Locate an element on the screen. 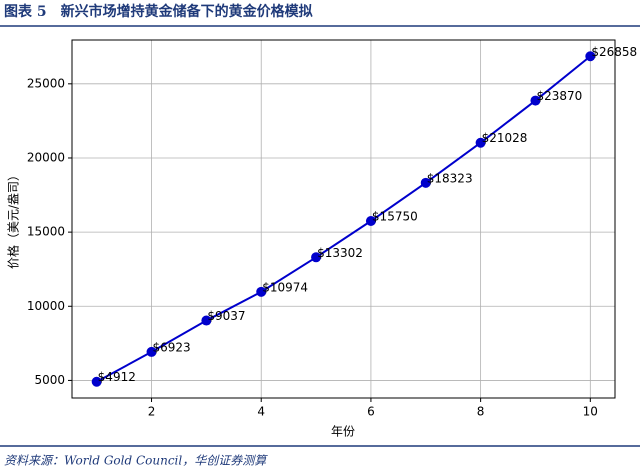 This screenshot has height=473, width=640. x-tick-label: 2 is located at coordinates (152, 412).